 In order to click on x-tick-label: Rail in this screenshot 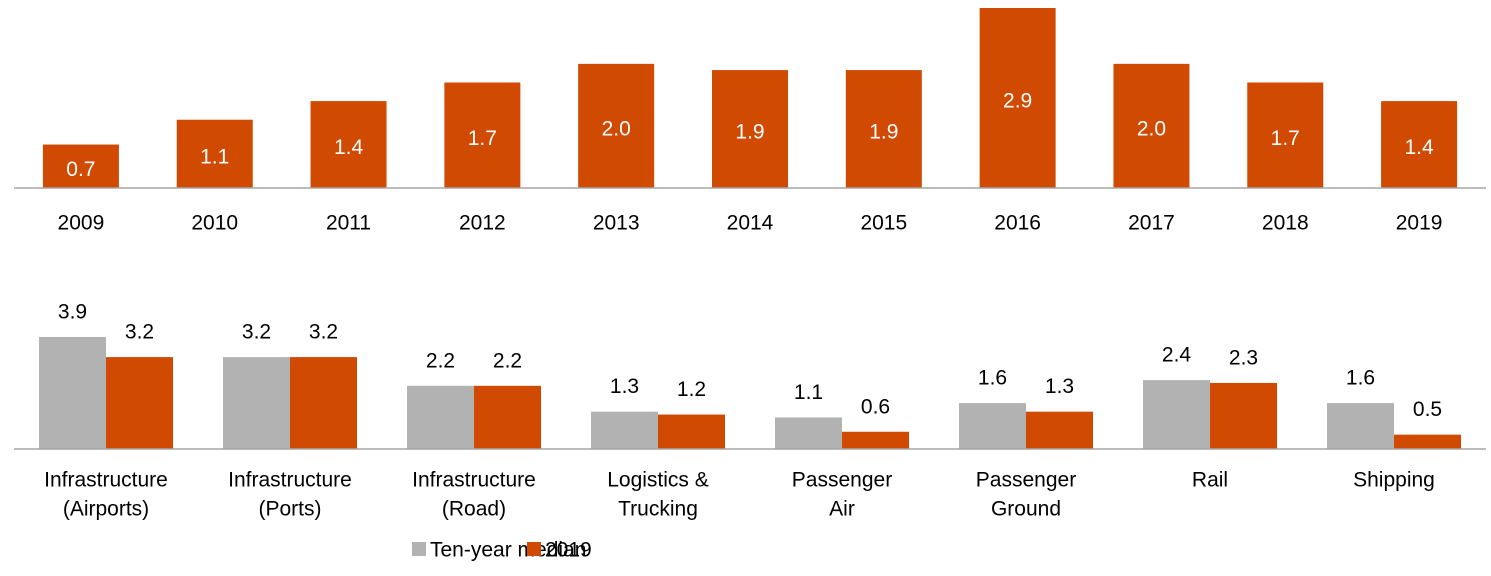, I will do `click(1210, 480)`.